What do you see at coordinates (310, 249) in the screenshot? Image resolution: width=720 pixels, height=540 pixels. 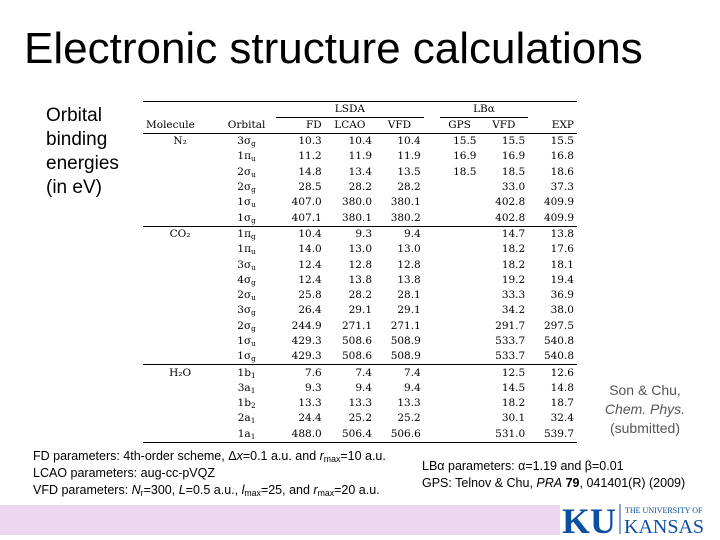 I see `fd-cell: 14.0` at bounding box center [310, 249].